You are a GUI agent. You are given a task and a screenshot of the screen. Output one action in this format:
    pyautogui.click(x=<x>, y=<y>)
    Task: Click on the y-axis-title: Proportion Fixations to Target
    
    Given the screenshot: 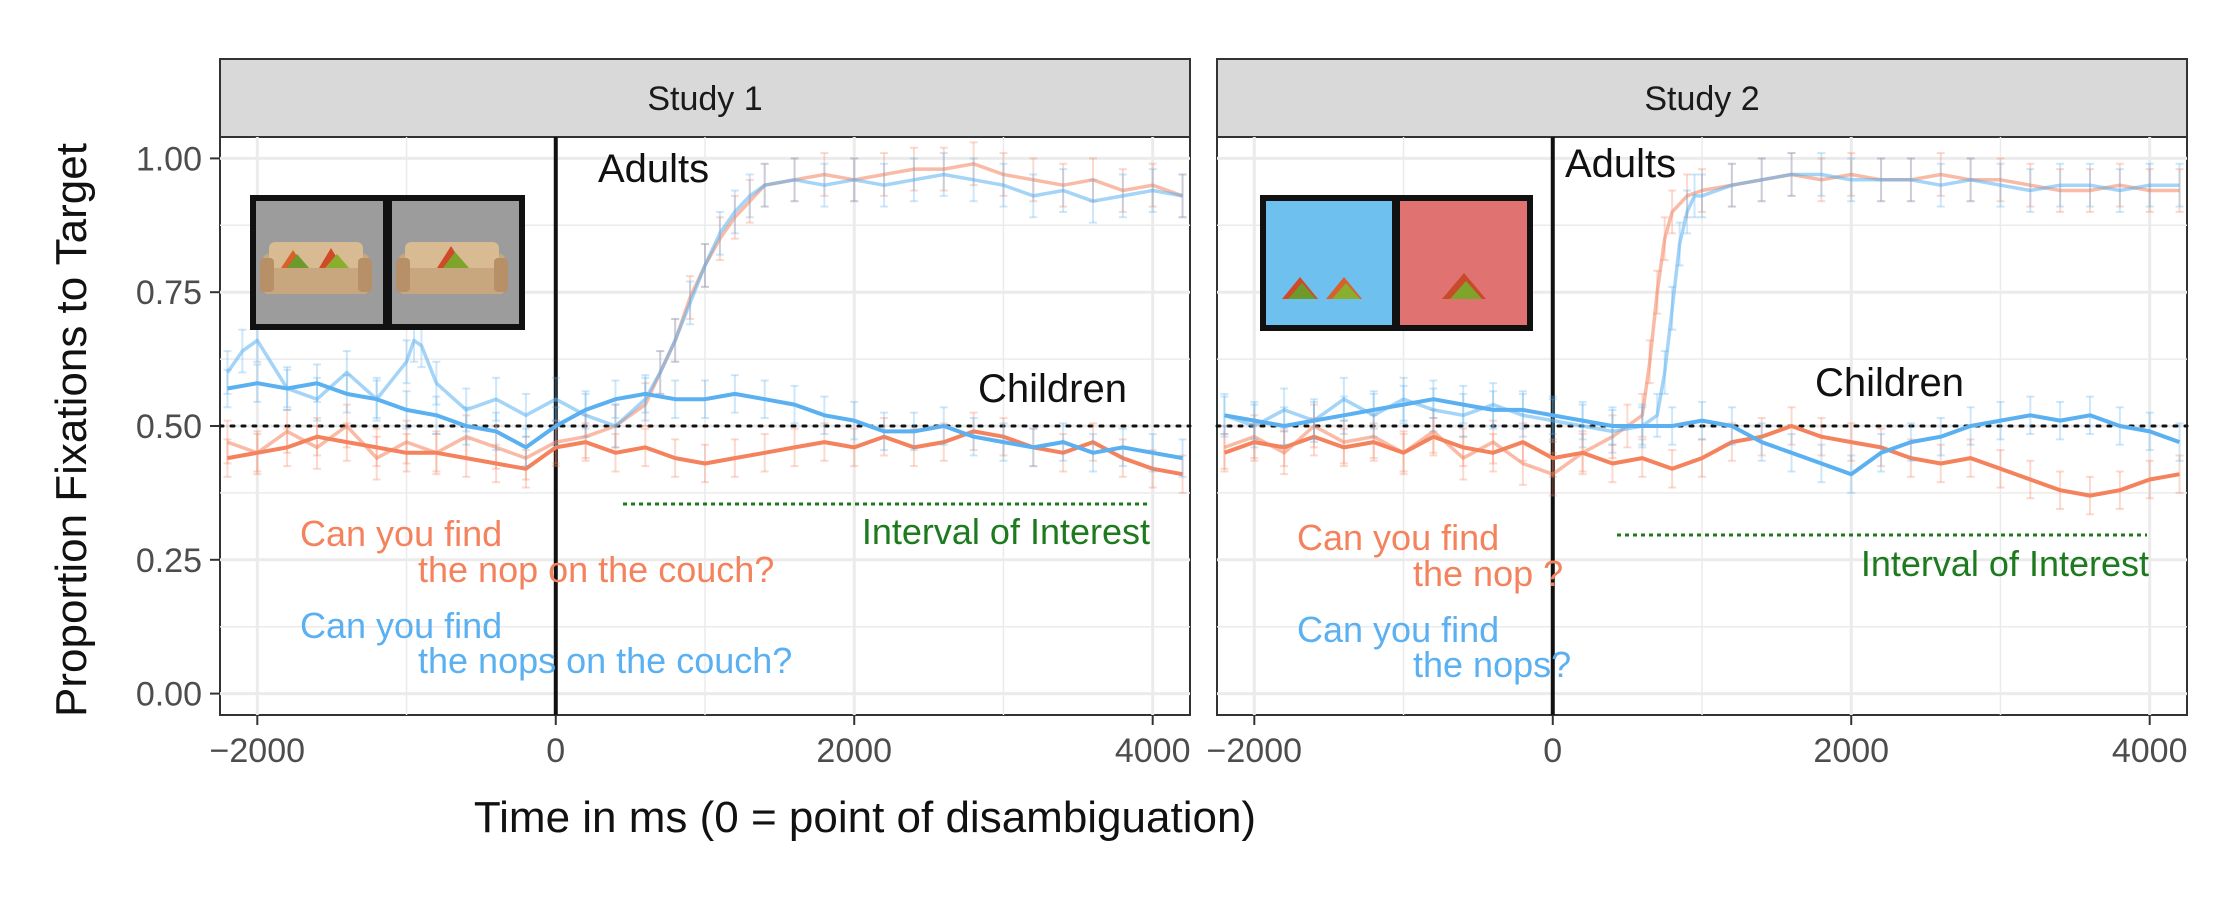 What is the action you would take?
    pyautogui.click(x=71, y=430)
    